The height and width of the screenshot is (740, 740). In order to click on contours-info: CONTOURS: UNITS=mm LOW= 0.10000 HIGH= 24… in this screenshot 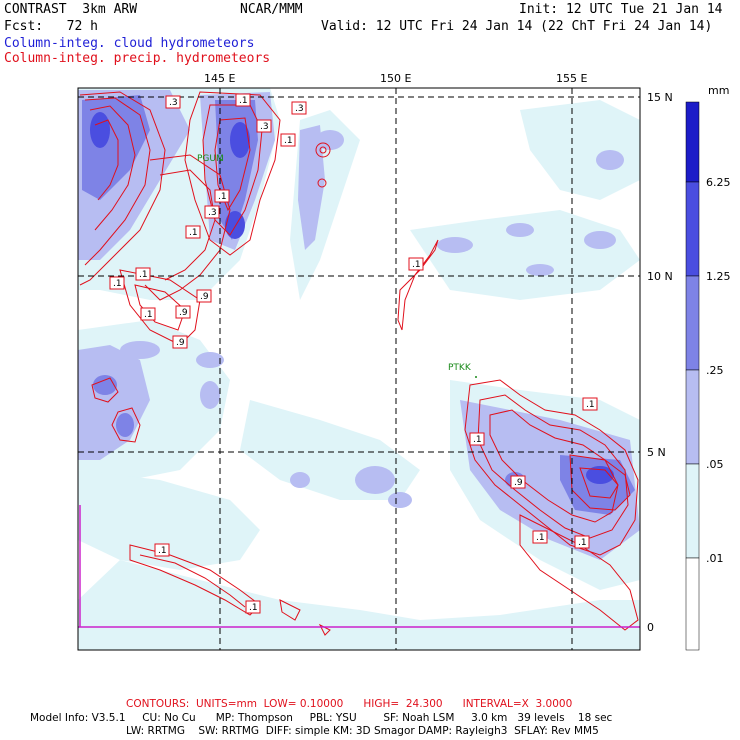, I will do `click(349, 704)`.